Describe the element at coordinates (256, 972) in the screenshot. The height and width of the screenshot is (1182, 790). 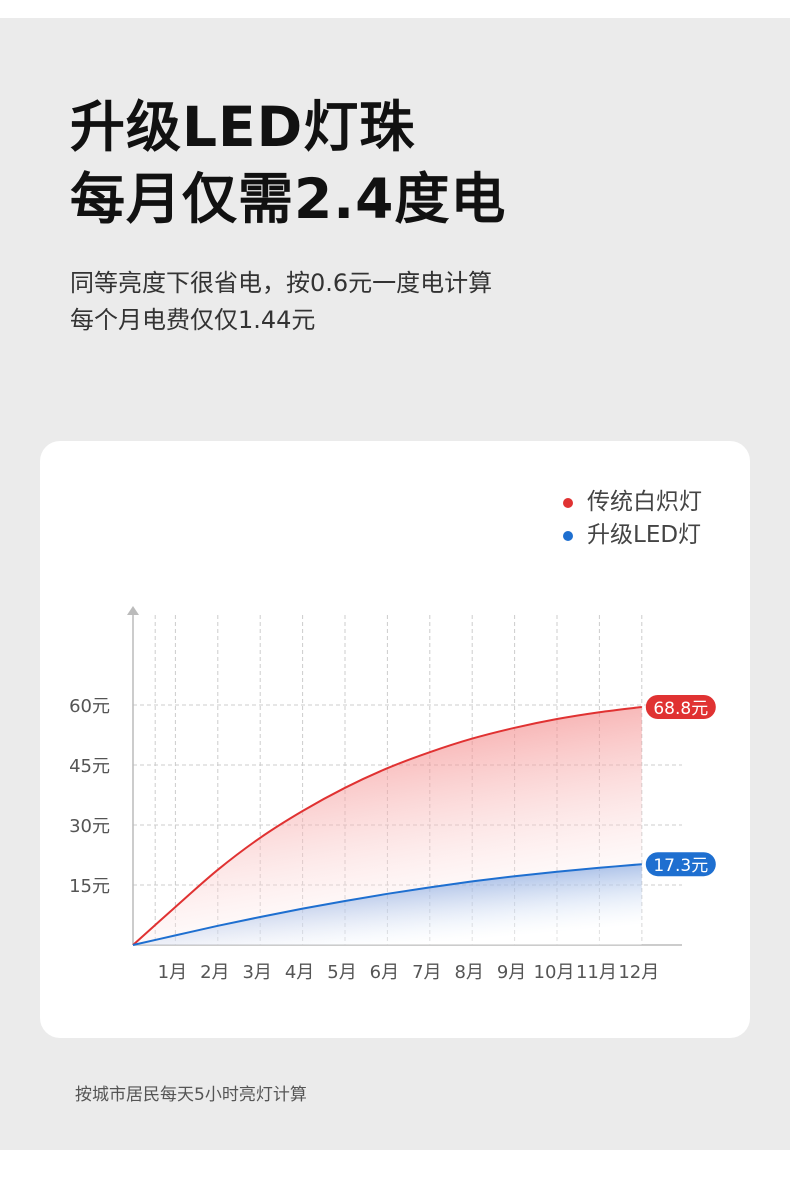
I see `x-tick-label: 3月` at that location.